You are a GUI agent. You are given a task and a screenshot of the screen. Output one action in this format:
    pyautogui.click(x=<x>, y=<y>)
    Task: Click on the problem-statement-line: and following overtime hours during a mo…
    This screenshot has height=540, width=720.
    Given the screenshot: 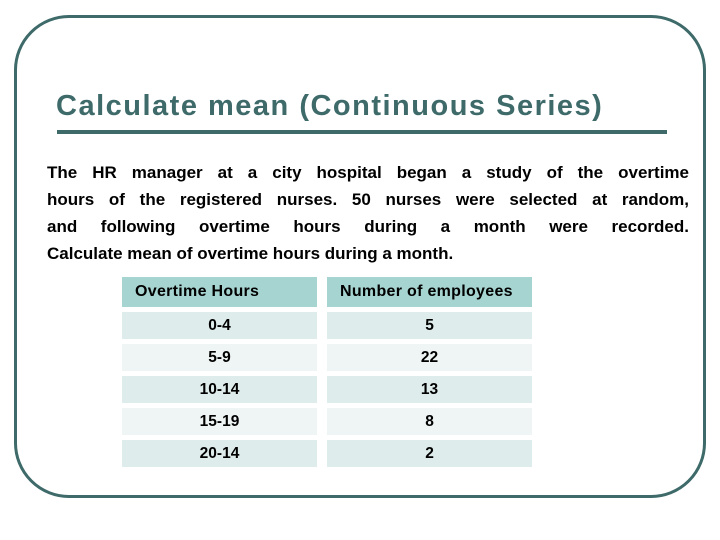 What is the action you would take?
    pyautogui.click(x=368, y=226)
    